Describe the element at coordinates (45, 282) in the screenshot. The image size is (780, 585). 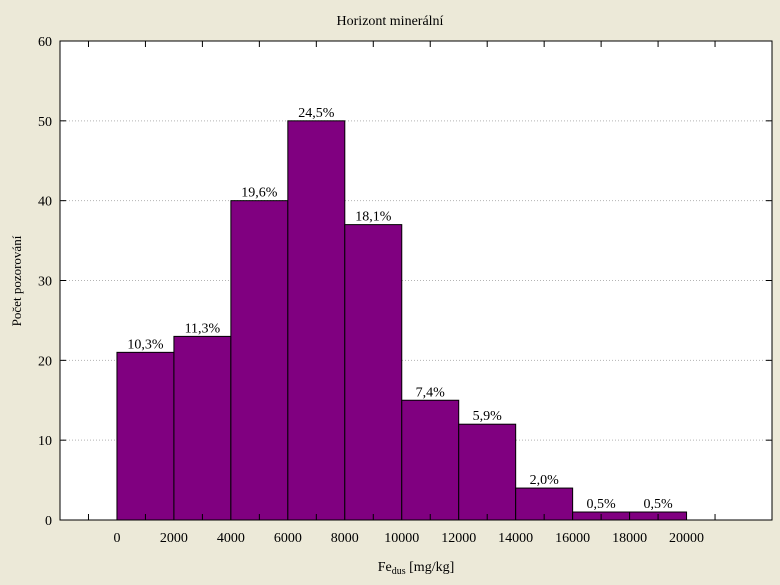
I see `y-tick-label: 30` at that location.